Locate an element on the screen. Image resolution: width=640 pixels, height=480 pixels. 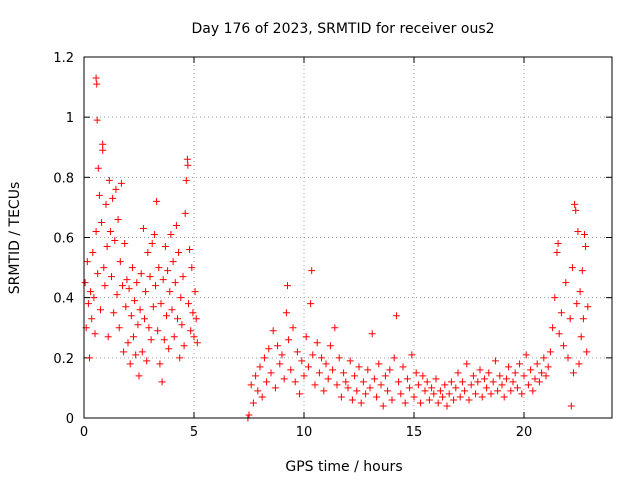
y-tick-label: 1 is located at coordinates (70, 118).